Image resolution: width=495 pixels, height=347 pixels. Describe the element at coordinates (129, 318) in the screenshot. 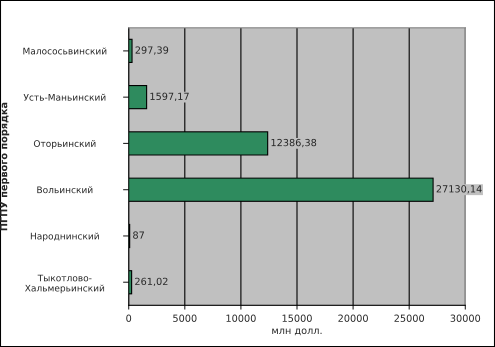

I see `x-tick-label: 0` at that location.